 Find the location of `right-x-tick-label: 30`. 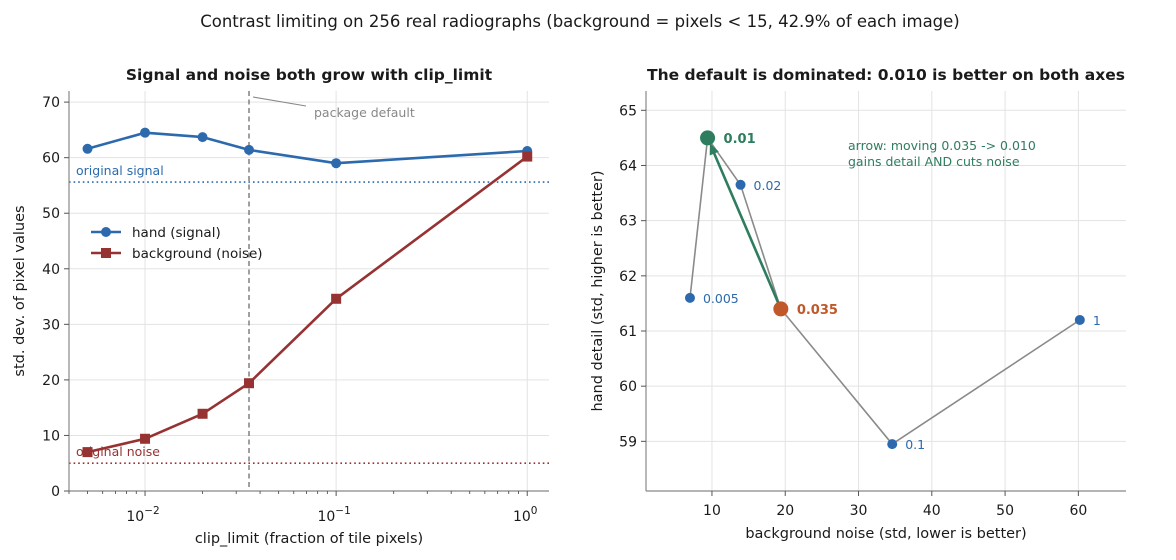

right-x-tick-label: 30 is located at coordinates (859, 511).